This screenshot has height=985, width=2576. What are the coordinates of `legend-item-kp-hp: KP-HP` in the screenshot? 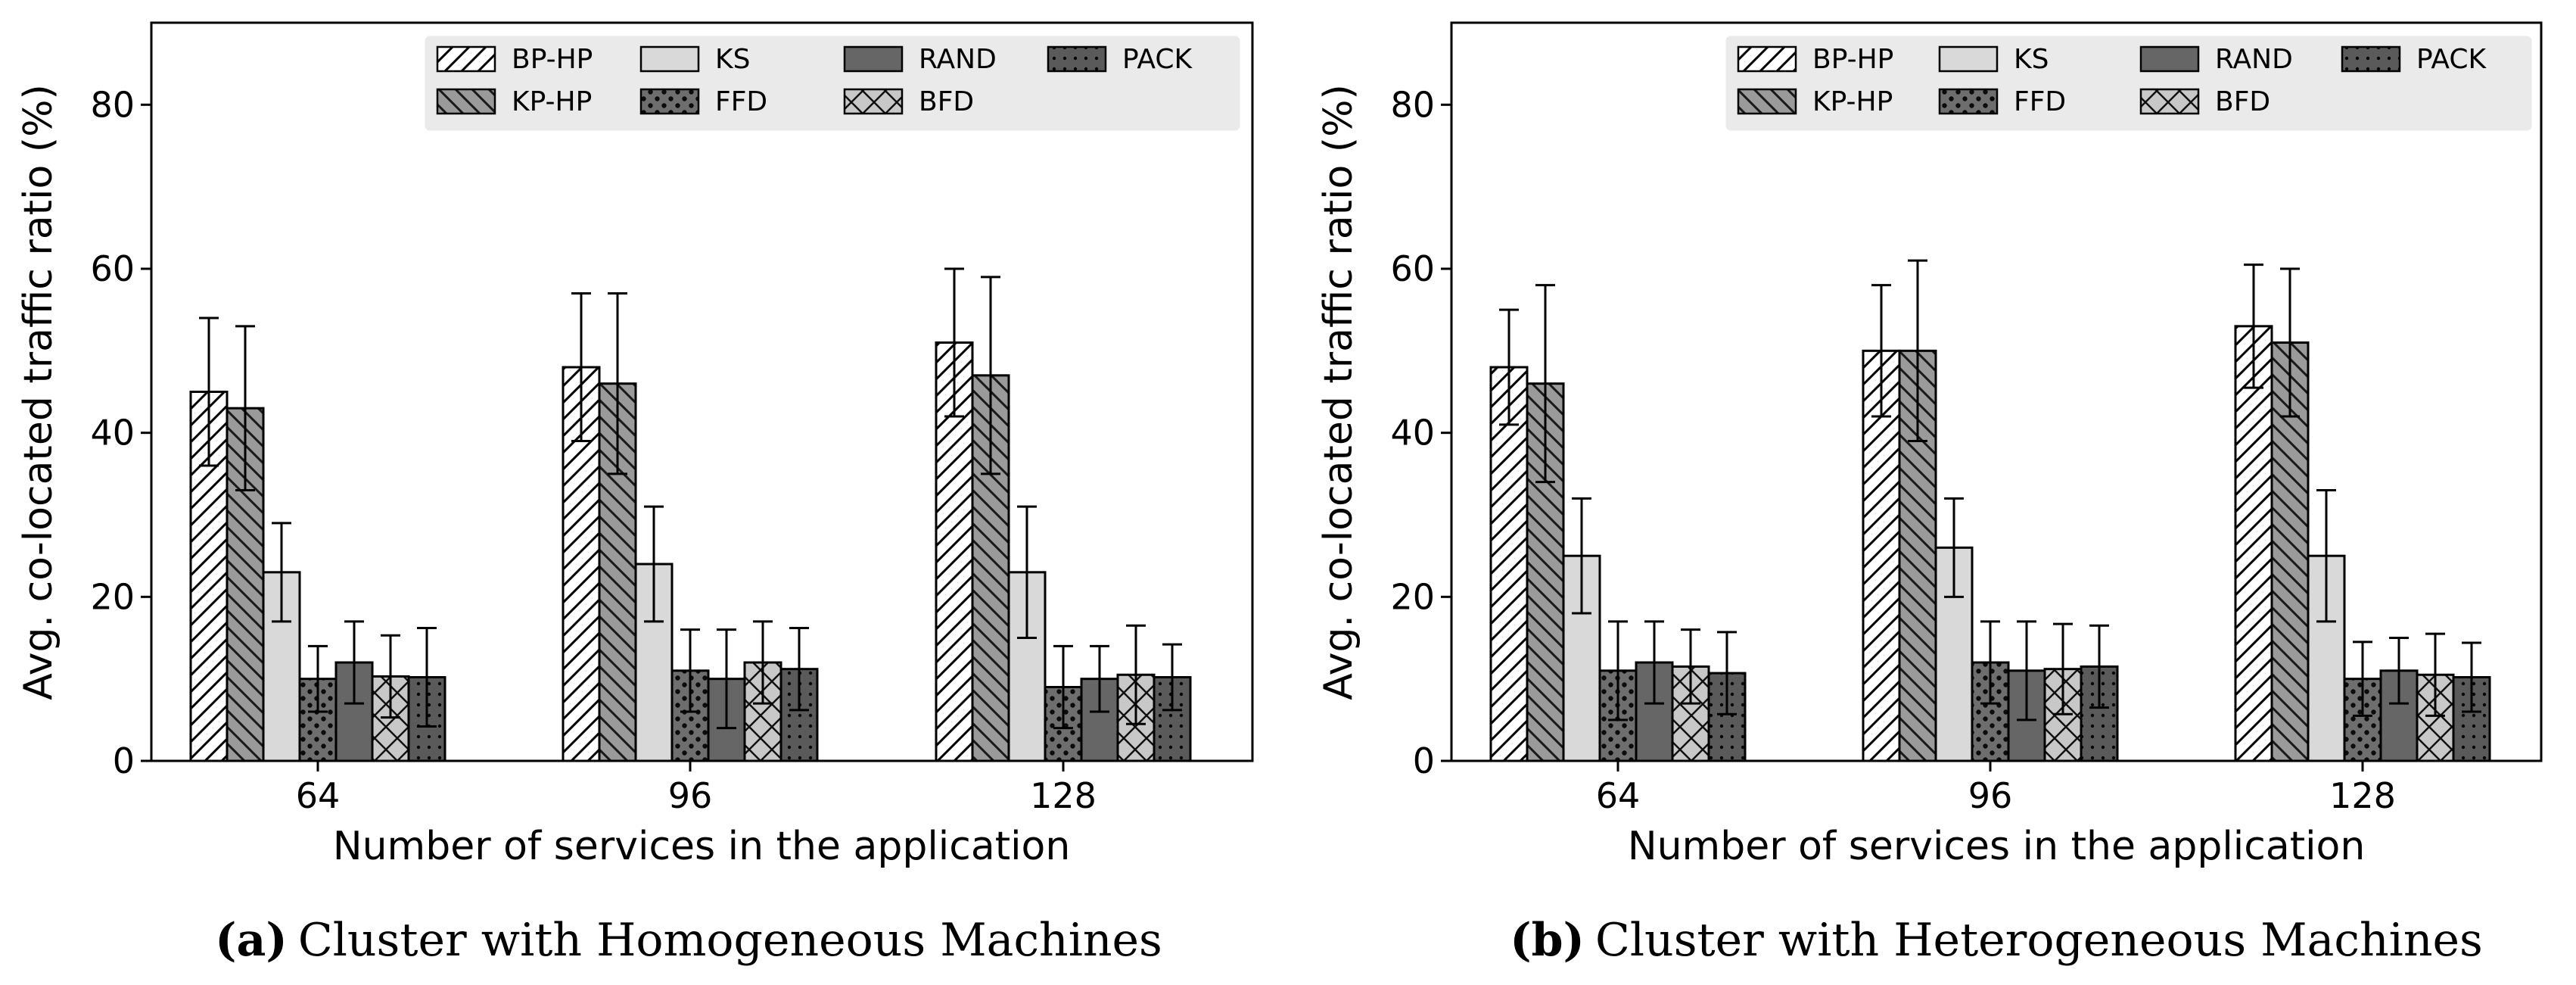 It's located at (514, 102).